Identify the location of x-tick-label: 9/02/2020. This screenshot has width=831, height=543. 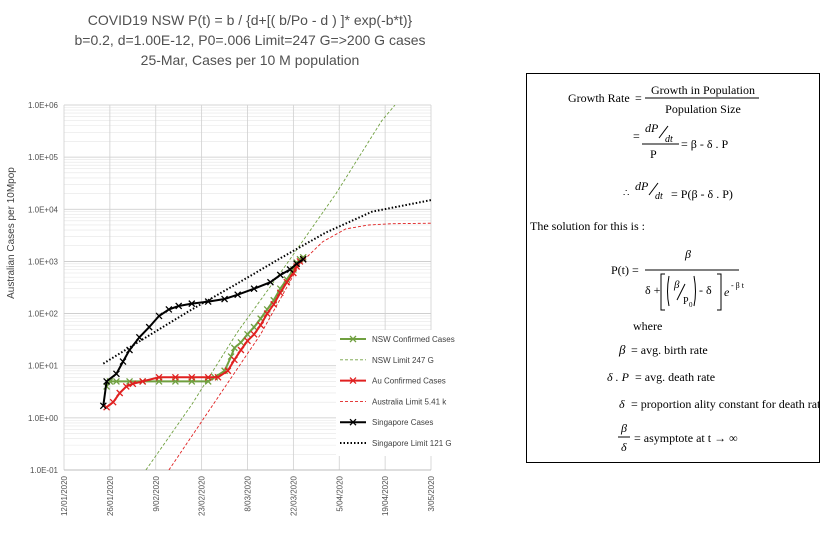
(156, 493).